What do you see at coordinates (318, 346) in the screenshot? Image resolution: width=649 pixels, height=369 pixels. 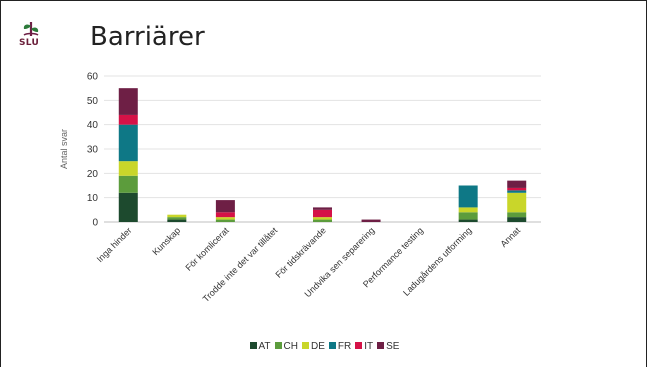 I see `legend-label: DE` at bounding box center [318, 346].